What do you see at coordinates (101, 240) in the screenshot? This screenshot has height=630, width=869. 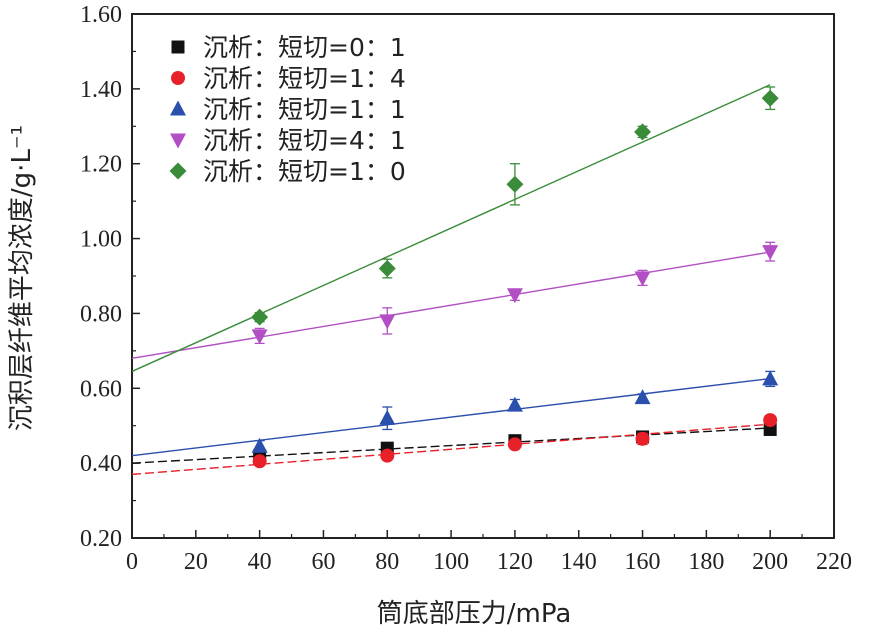 I see `y-tick-label: 1.00` at bounding box center [101, 240].